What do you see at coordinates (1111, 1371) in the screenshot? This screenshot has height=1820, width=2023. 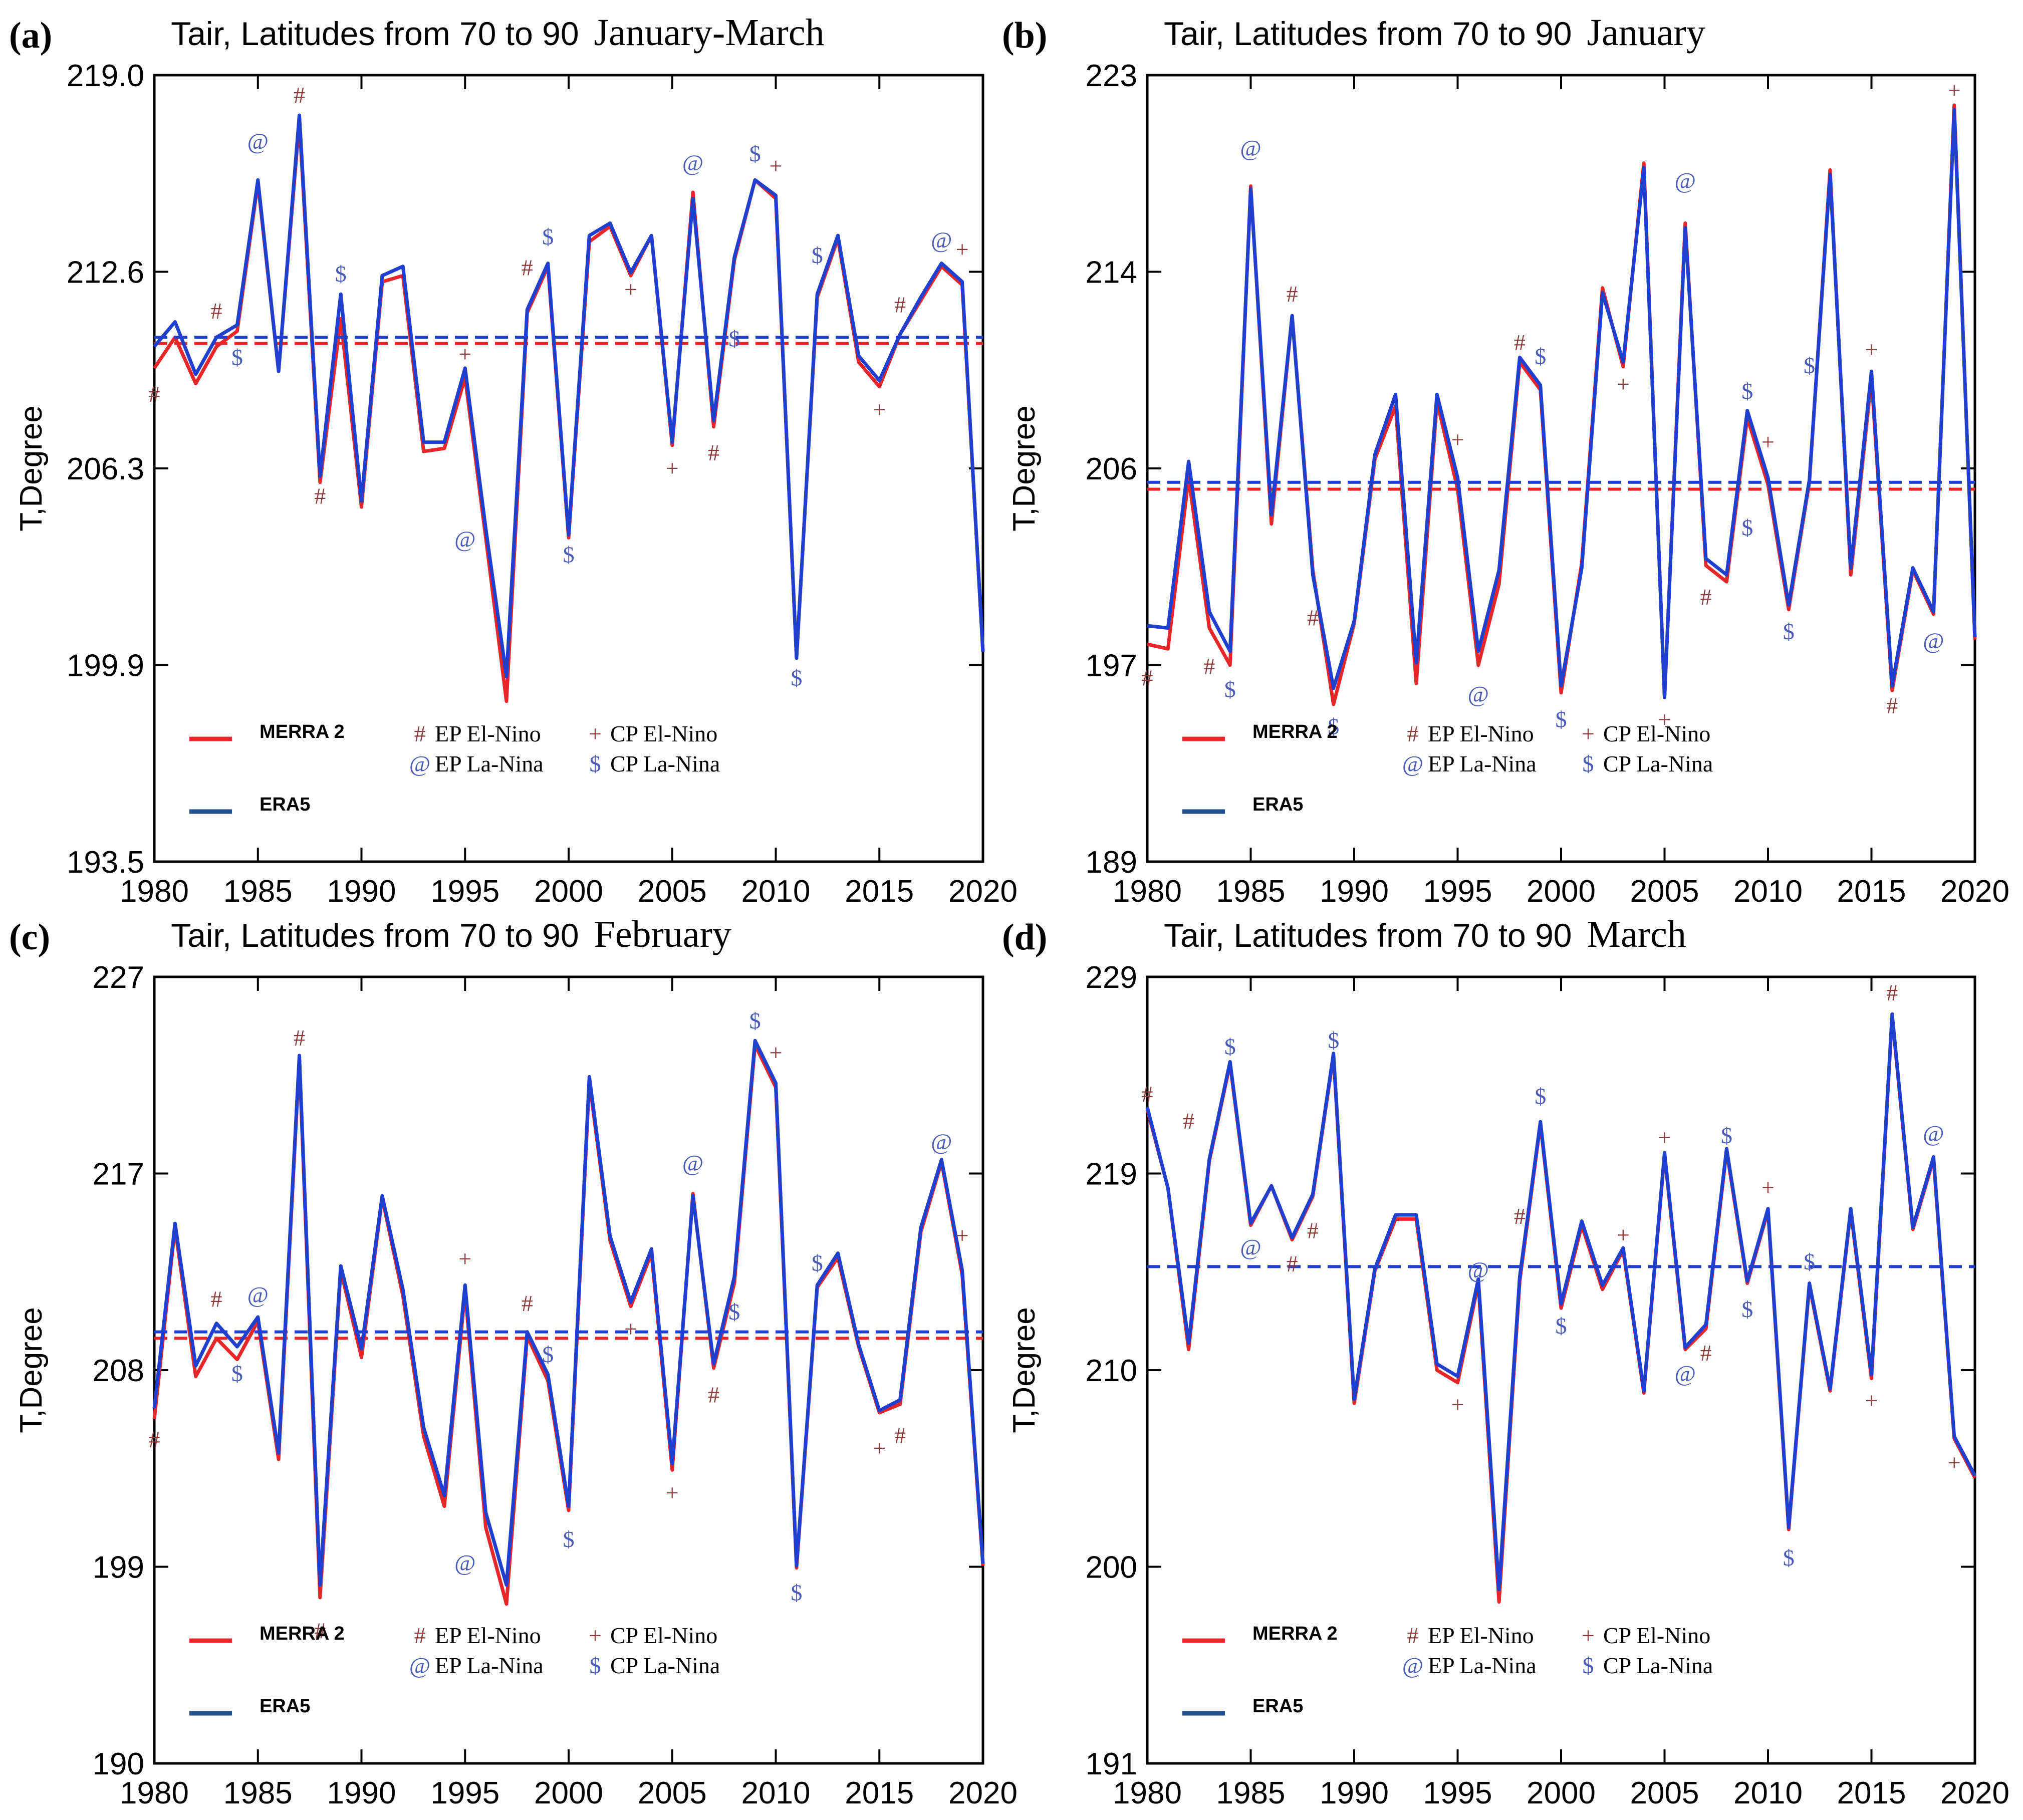 I see `y-tick-label: 210` at bounding box center [1111, 1371].